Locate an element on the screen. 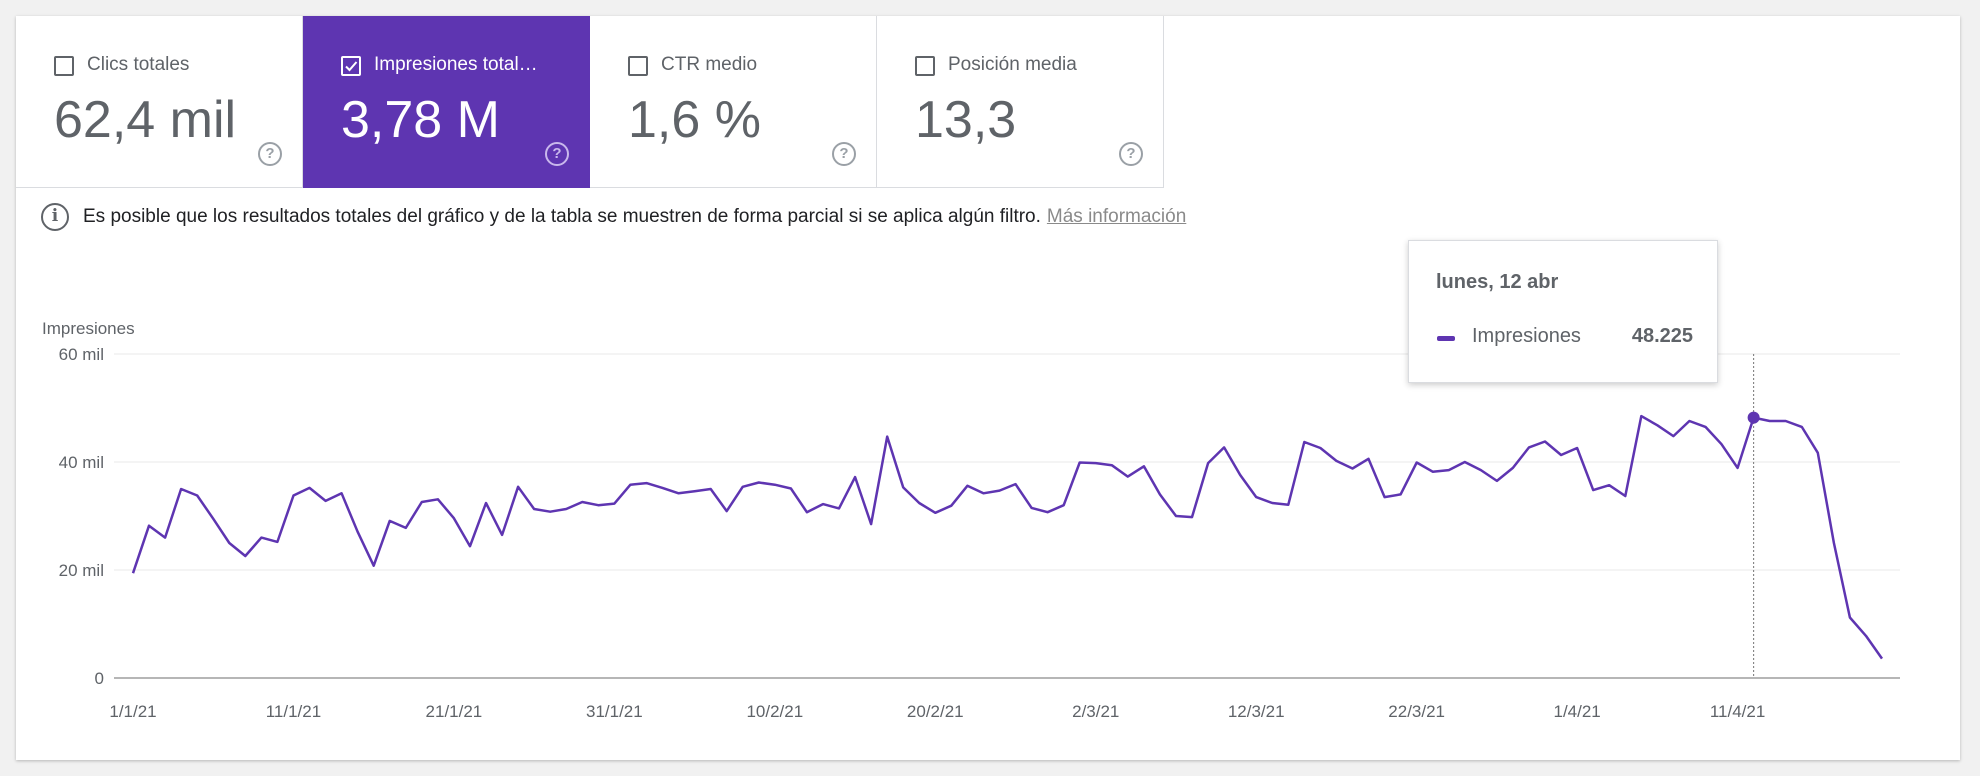  impressions-checkbox is located at coordinates (351, 66).